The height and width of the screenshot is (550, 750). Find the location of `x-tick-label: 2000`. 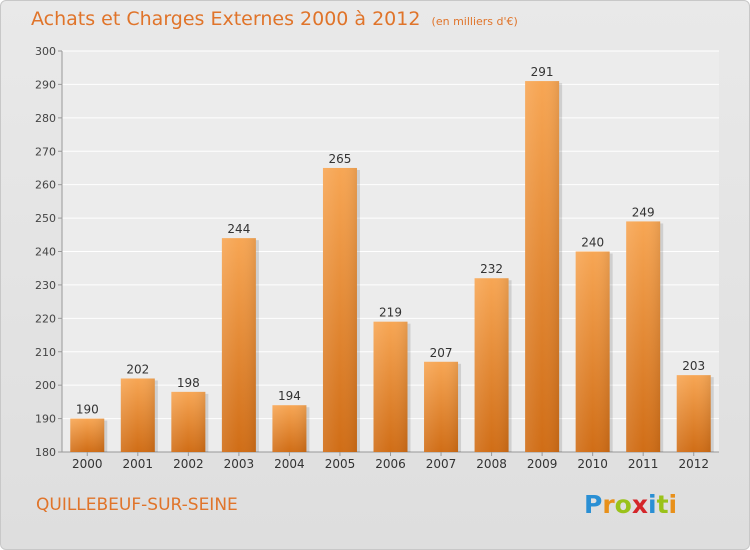

x-tick-label: 2000 is located at coordinates (87, 464).